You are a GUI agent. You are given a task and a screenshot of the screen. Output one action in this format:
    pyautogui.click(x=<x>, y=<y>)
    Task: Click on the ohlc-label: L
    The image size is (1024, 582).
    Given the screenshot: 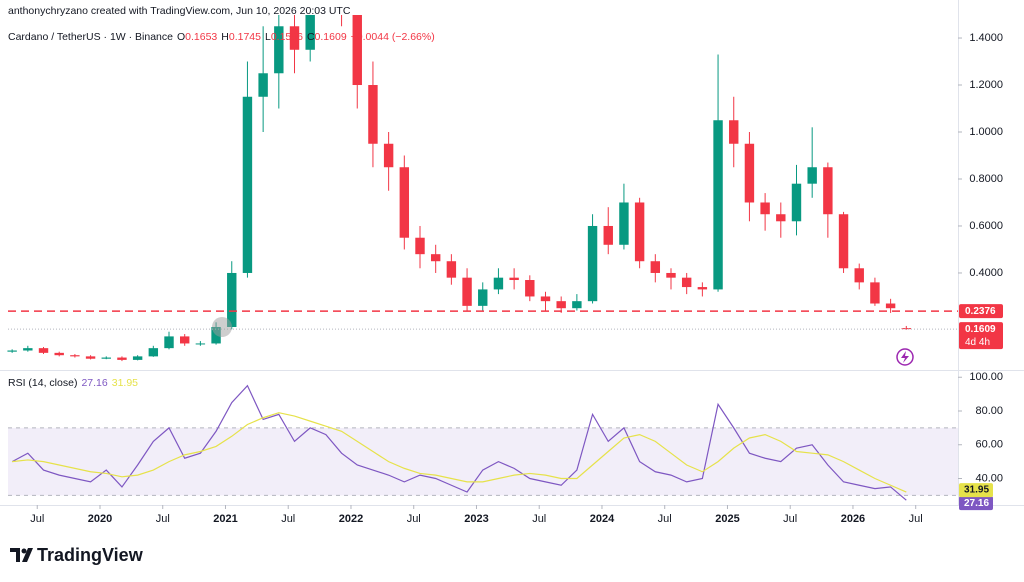 What is the action you would take?
    pyautogui.click(x=268, y=37)
    